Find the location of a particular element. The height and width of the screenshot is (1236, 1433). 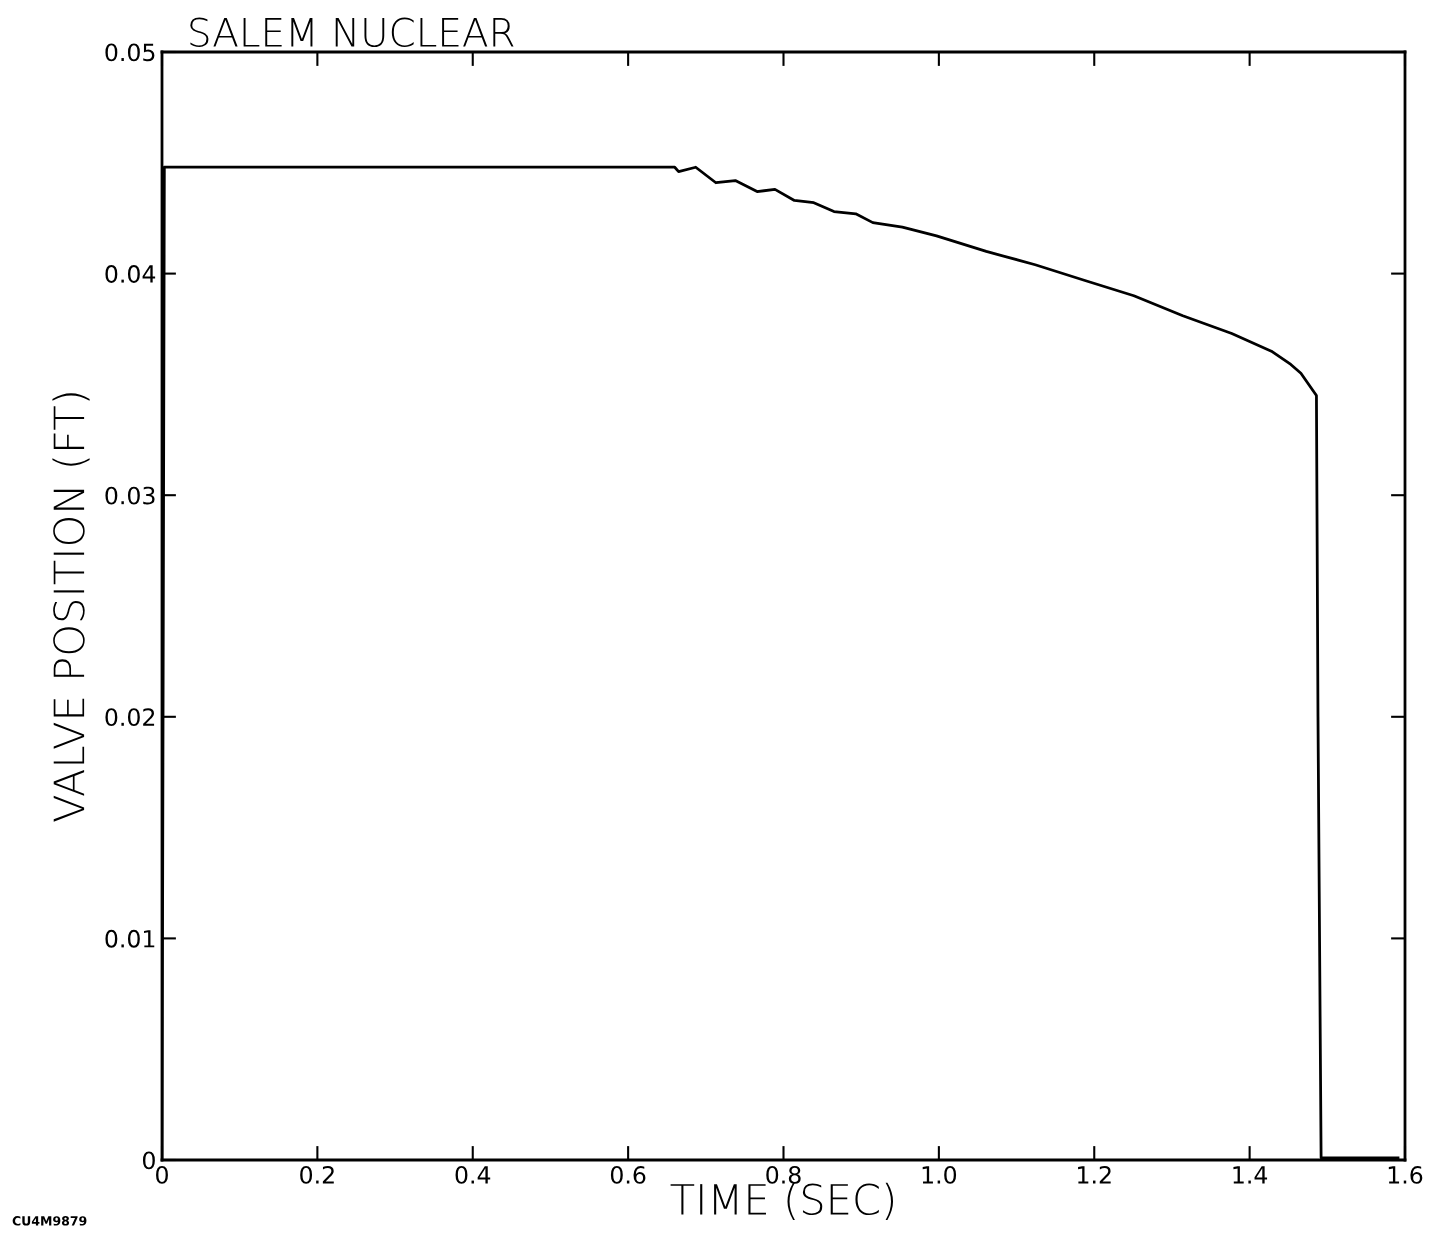

y-tick-label: 0 is located at coordinates (148, 1160).